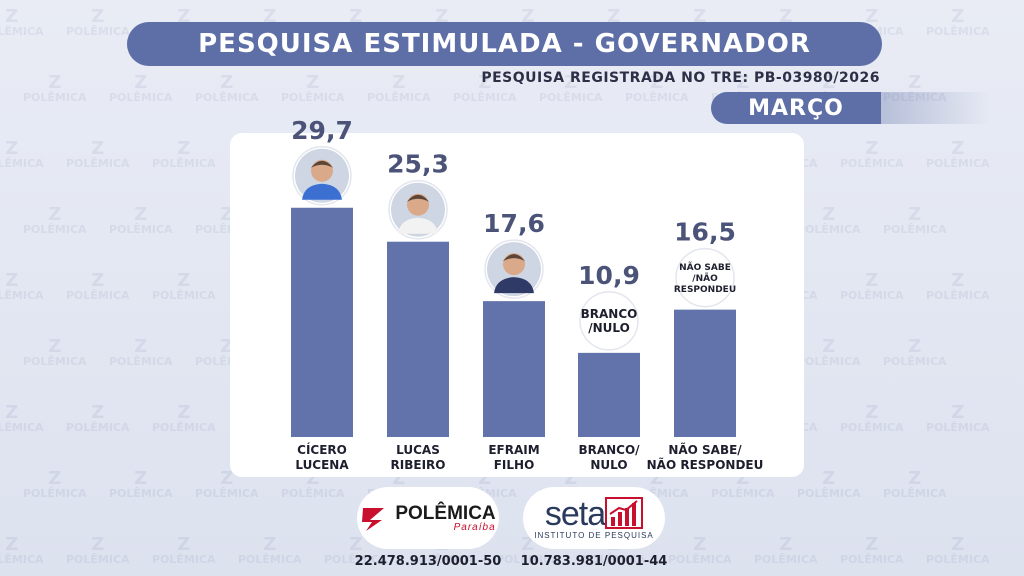 The width and height of the screenshot is (1024, 576). I want to click on bar-group: BRANCO/NULO 10,9 BRANCO/NULO, so click(609, 366).